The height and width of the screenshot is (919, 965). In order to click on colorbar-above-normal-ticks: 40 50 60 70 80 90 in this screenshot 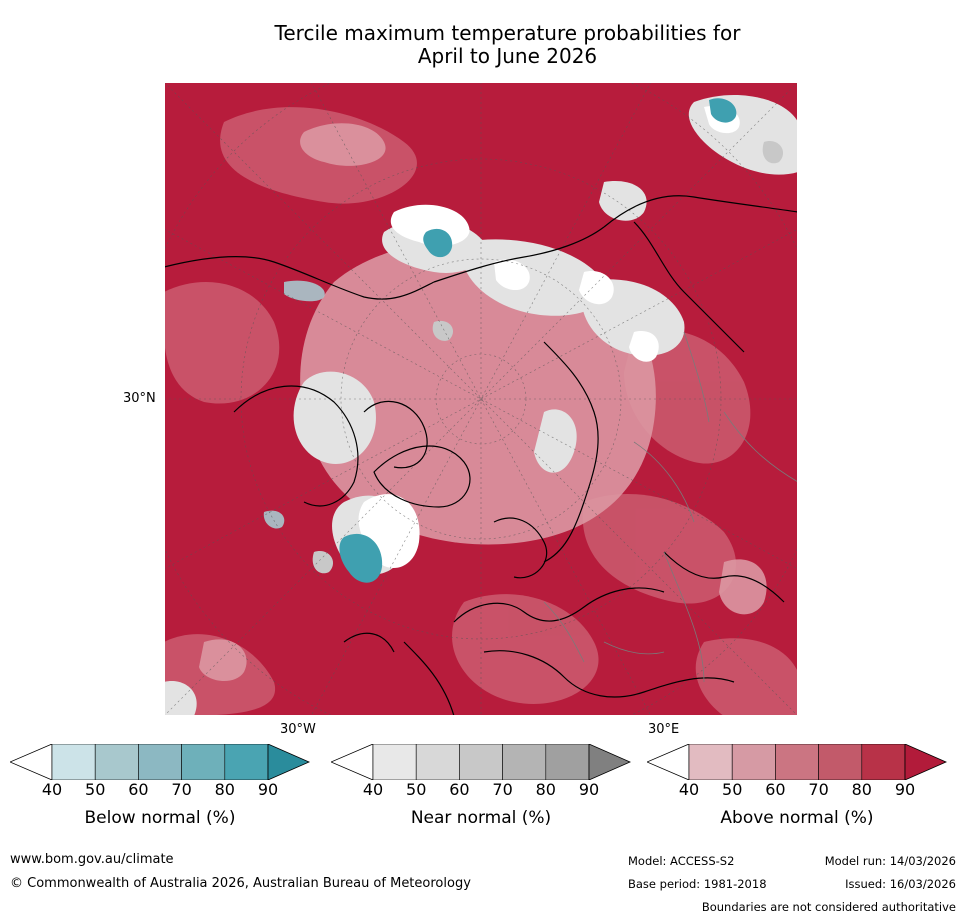, I will do `click(797, 790)`.